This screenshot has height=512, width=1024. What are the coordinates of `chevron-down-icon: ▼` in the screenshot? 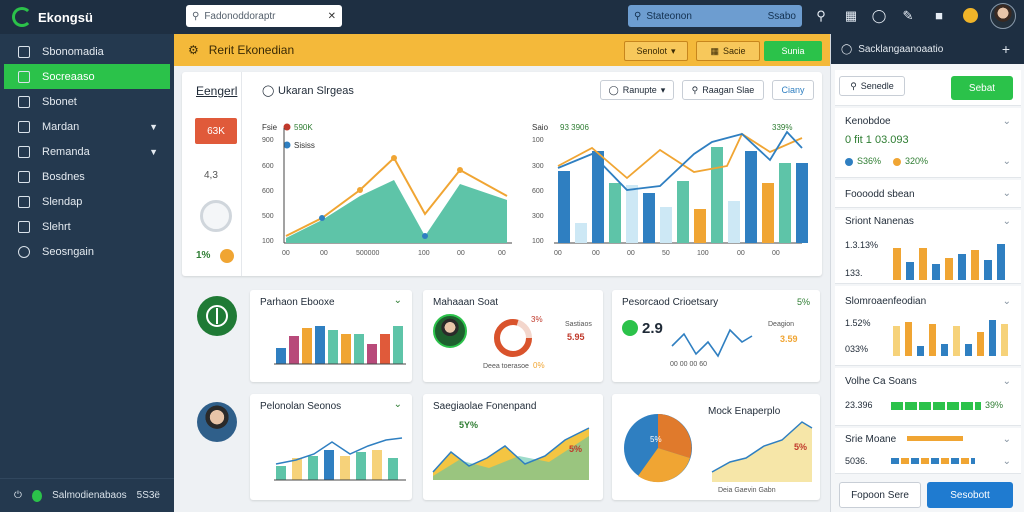 It's located at (153, 126).